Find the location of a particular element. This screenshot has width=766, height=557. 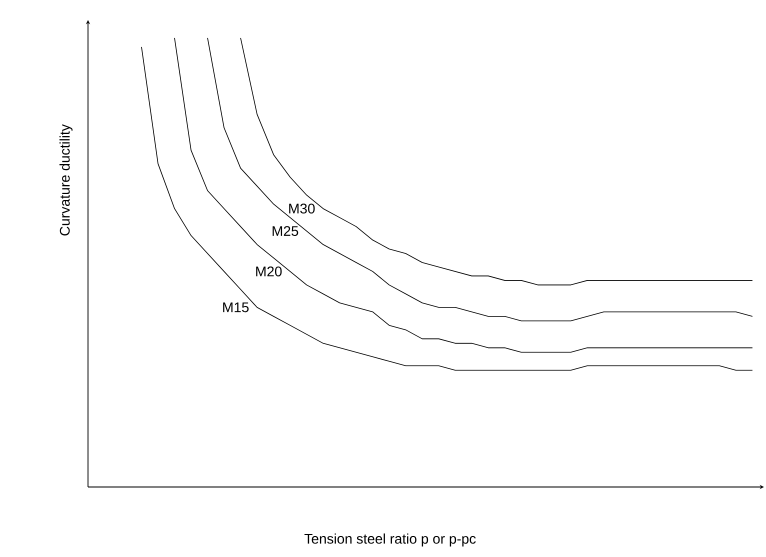

series-label: M30 is located at coordinates (302, 209).